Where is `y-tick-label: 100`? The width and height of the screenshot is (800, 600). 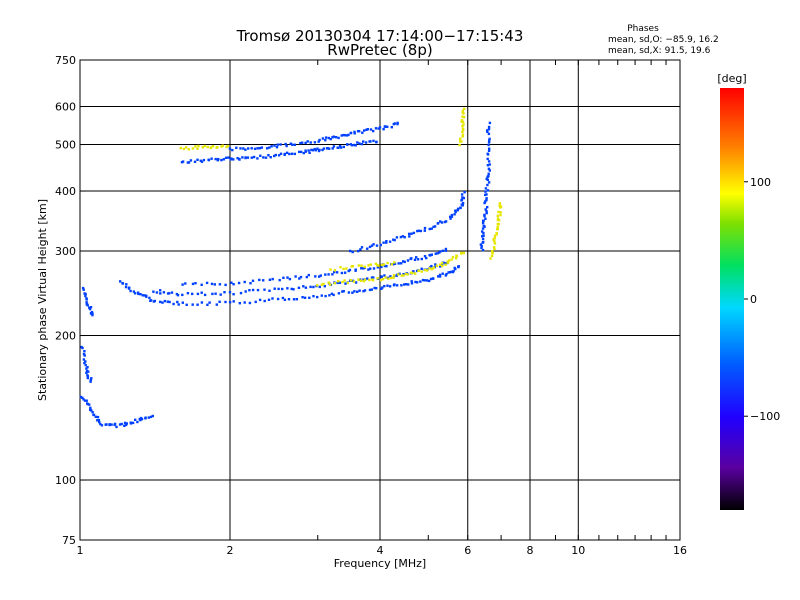
y-tick-label: 100 is located at coordinates (65, 480).